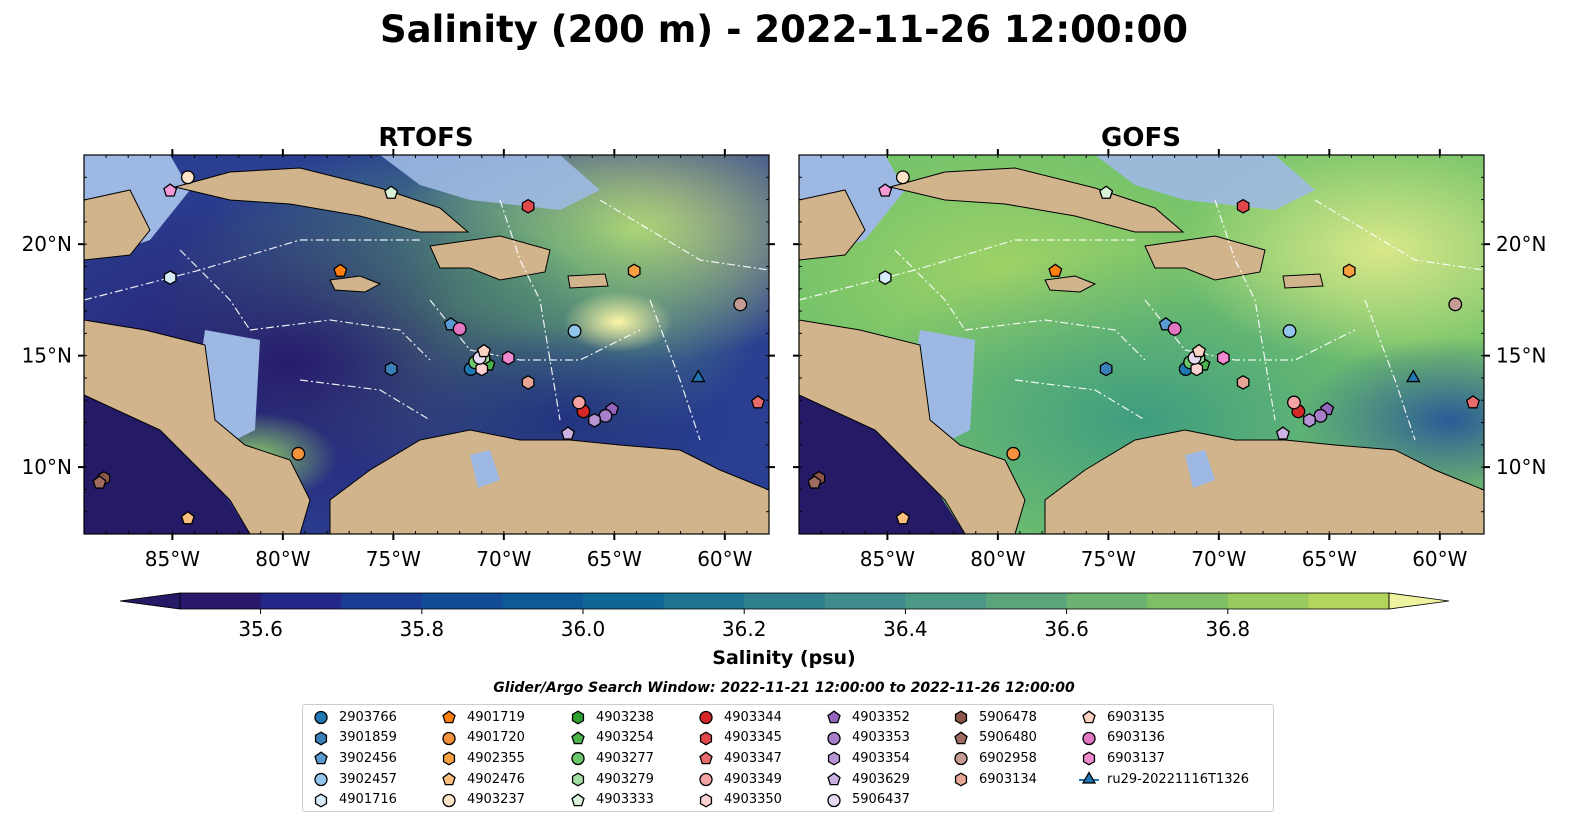 This screenshot has height=826, width=1577. I want to click on legend-entry-3901859: 3901859, so click(354, 738).